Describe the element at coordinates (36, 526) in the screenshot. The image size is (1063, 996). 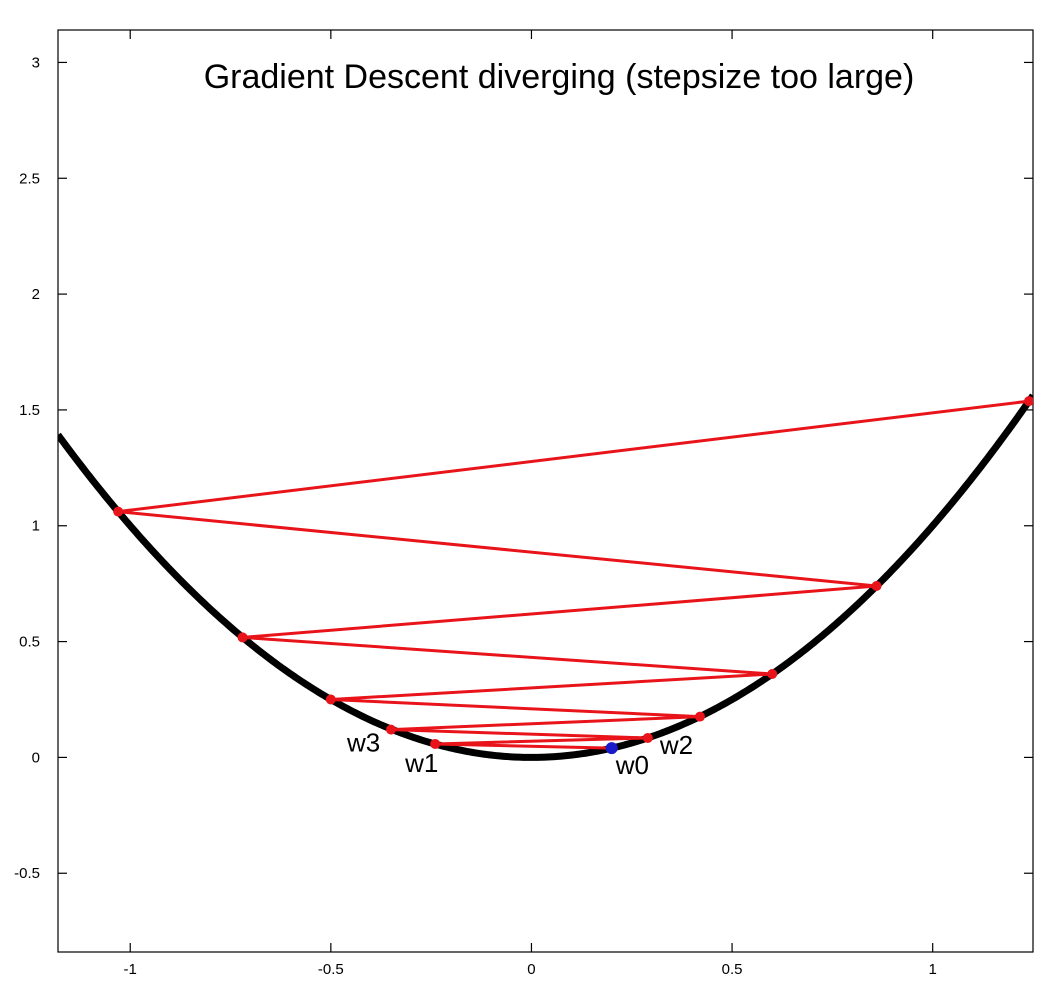
I see `y-tick-label: 1` at that location.